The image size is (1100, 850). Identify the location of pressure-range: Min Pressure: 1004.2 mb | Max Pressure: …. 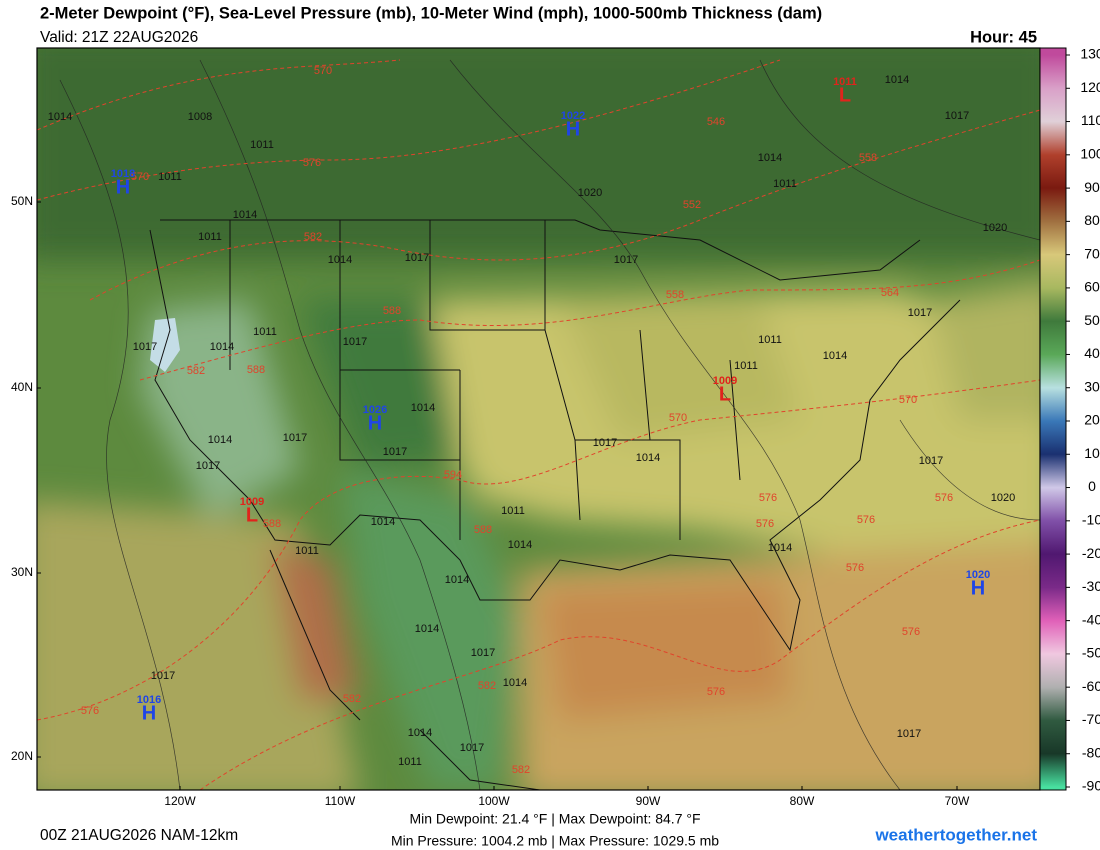
(555, 841).